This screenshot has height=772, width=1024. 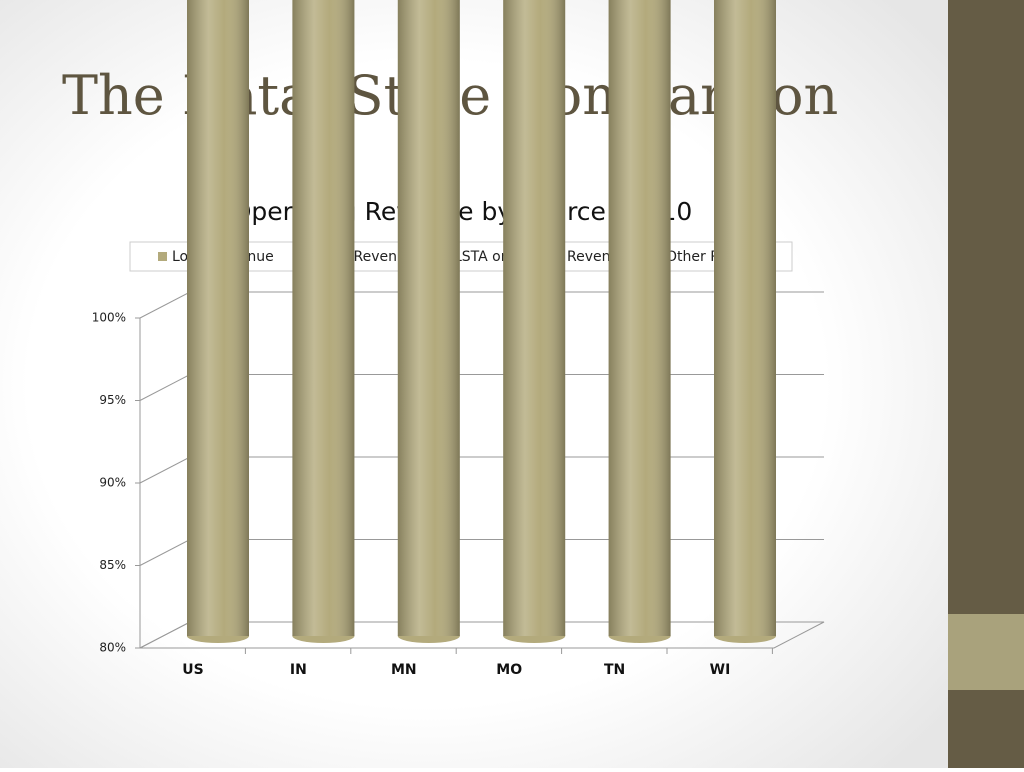 What do you see at coordinates (614, 670) in the screenshot?
I see `x-tick-label: TN` at bounding box center [614, 670].